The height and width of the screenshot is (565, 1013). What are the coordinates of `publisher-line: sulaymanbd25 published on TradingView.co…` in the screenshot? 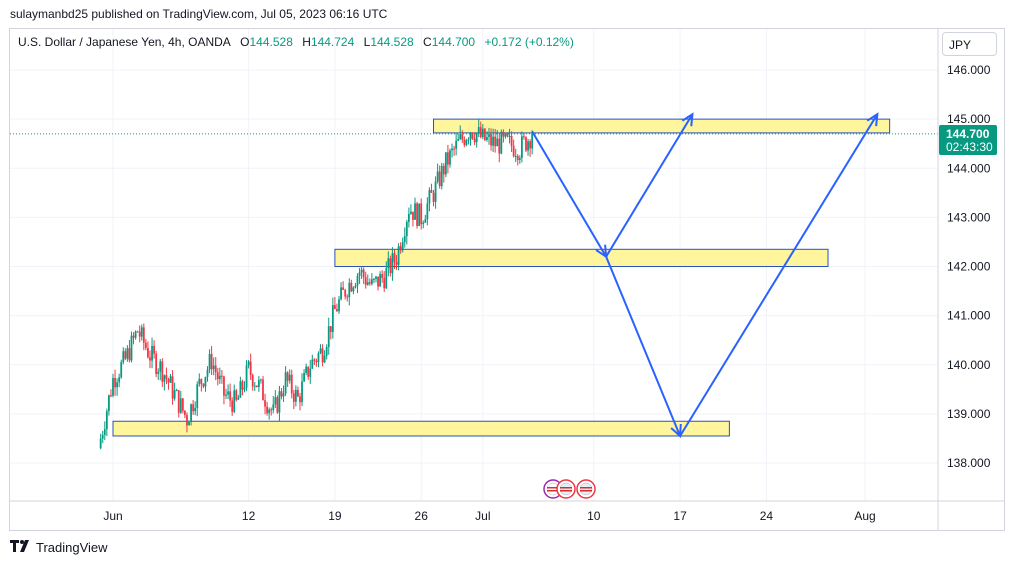 It's located at (199, 14).